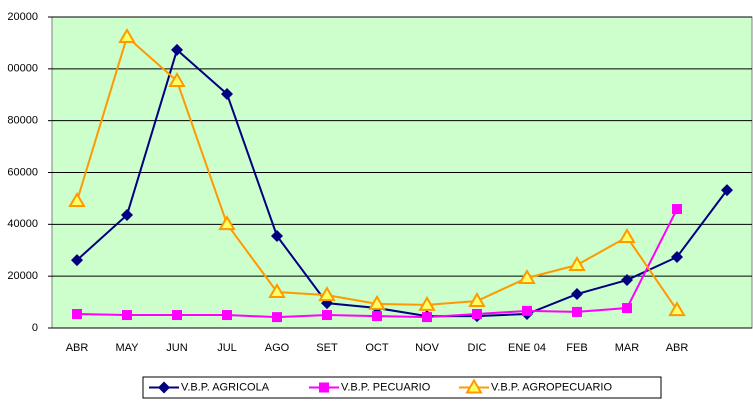  I want to click on x-tick-label: JUN, so click(176, 348).